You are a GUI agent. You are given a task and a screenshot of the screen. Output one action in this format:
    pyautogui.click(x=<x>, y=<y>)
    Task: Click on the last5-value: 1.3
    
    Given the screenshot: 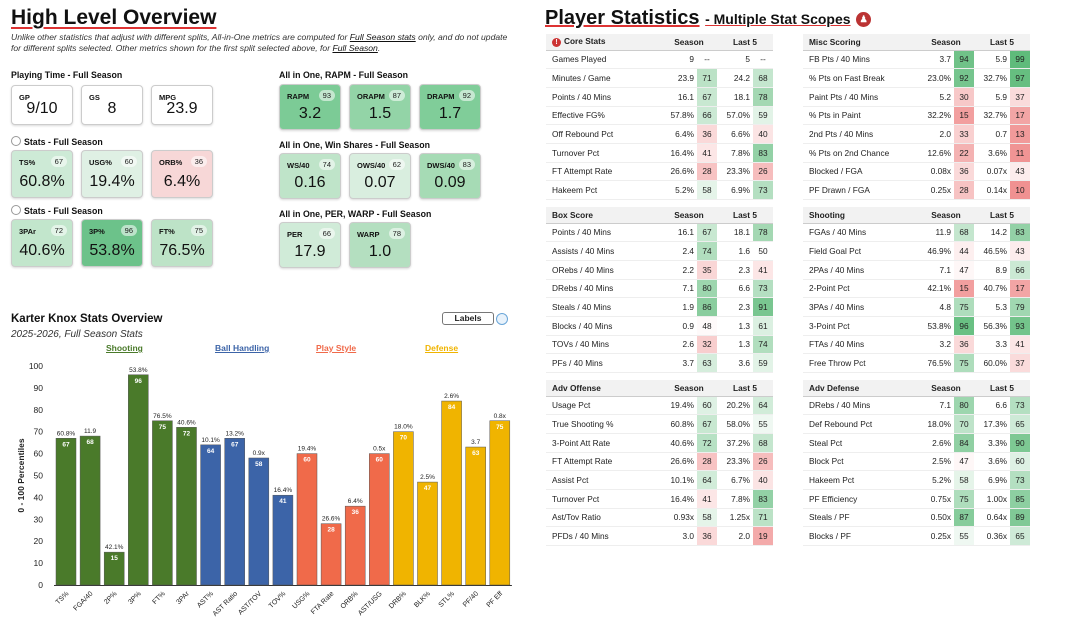 What is the action you would take?
    pyautogui.click(x=735, y=326)
    